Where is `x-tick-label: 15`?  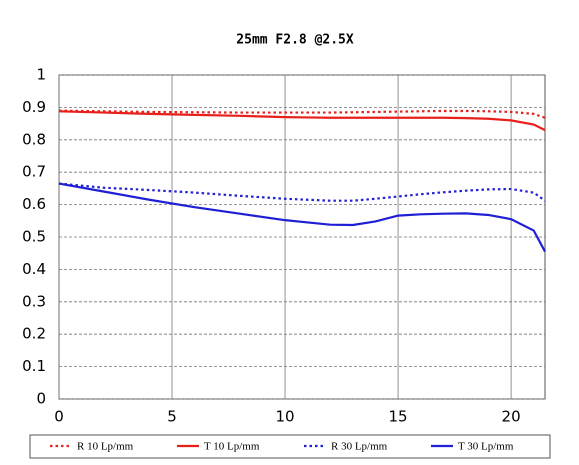 x-tick-label: 15 is located at coordinates (398, 417).